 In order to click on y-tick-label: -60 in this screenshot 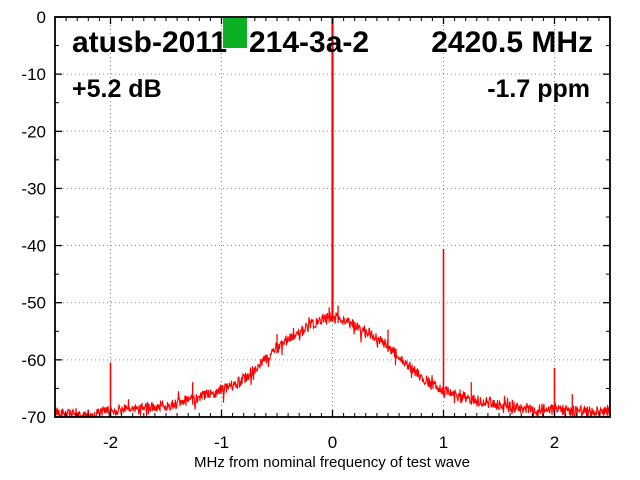, I will do `click(33, 360)`.